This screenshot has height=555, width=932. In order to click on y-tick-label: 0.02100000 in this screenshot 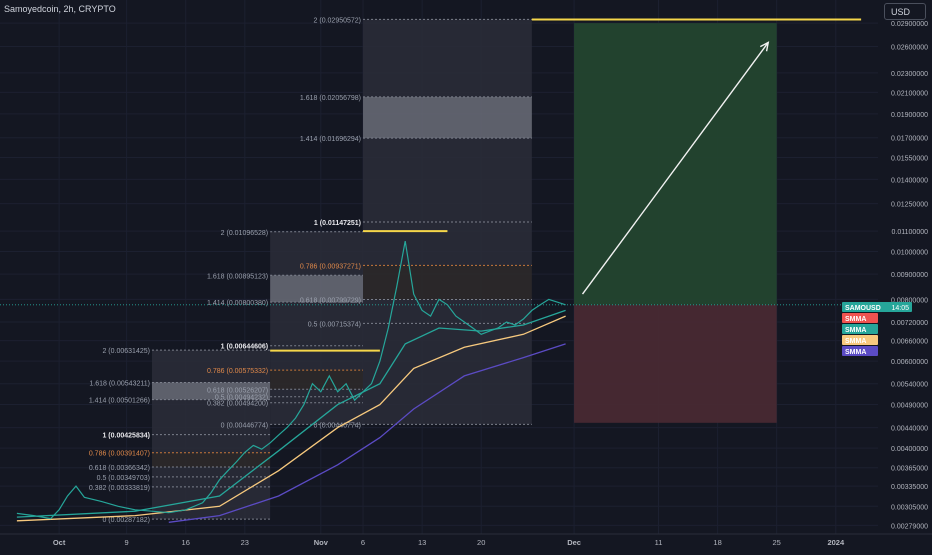, I will do `click(909, 93)`.